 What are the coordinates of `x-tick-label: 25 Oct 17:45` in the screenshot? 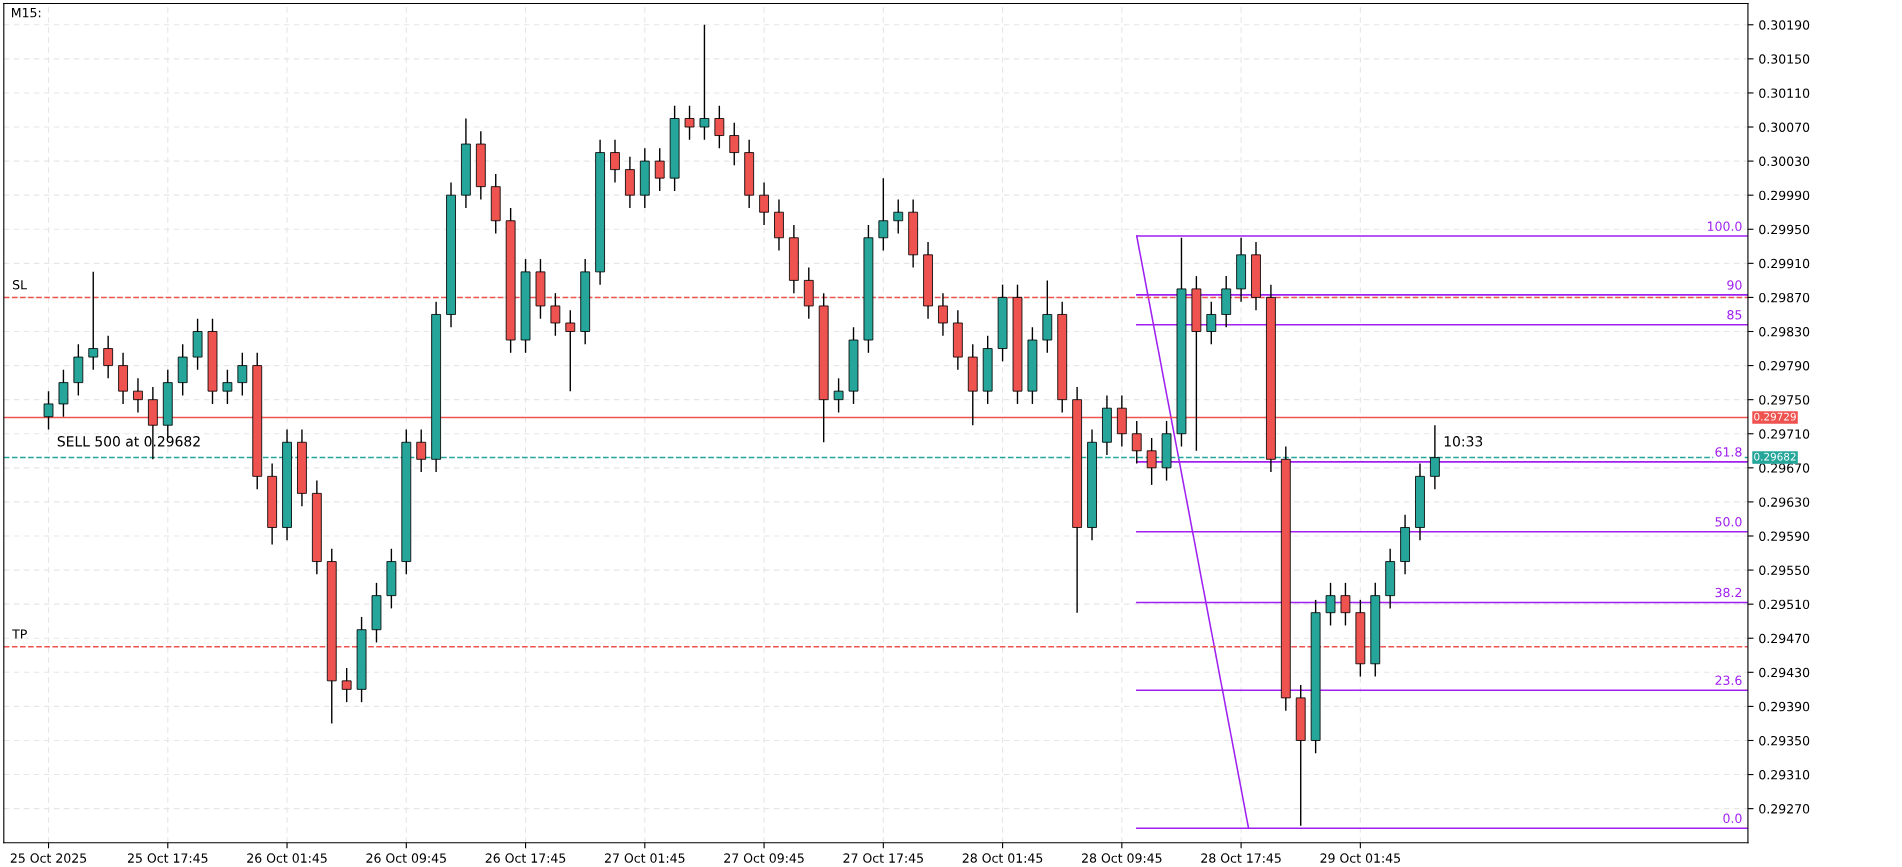 It's located at (167, 858).